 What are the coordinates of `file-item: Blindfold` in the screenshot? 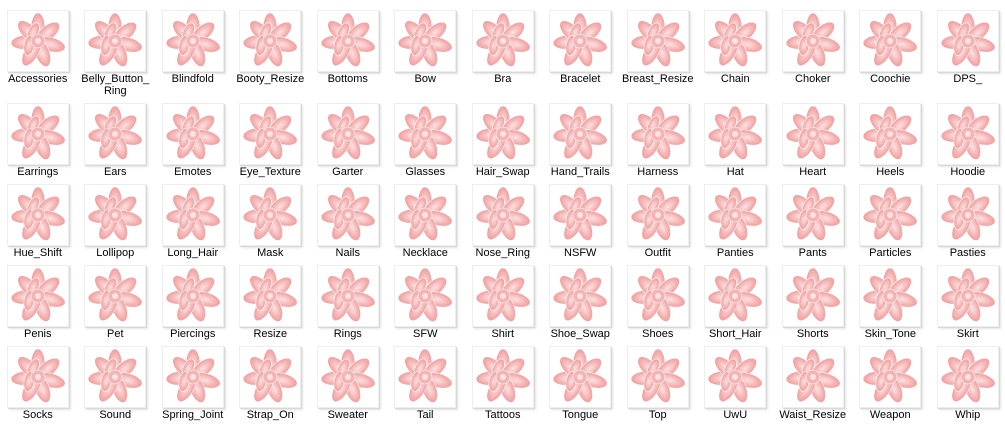 It's located at (193, 48).